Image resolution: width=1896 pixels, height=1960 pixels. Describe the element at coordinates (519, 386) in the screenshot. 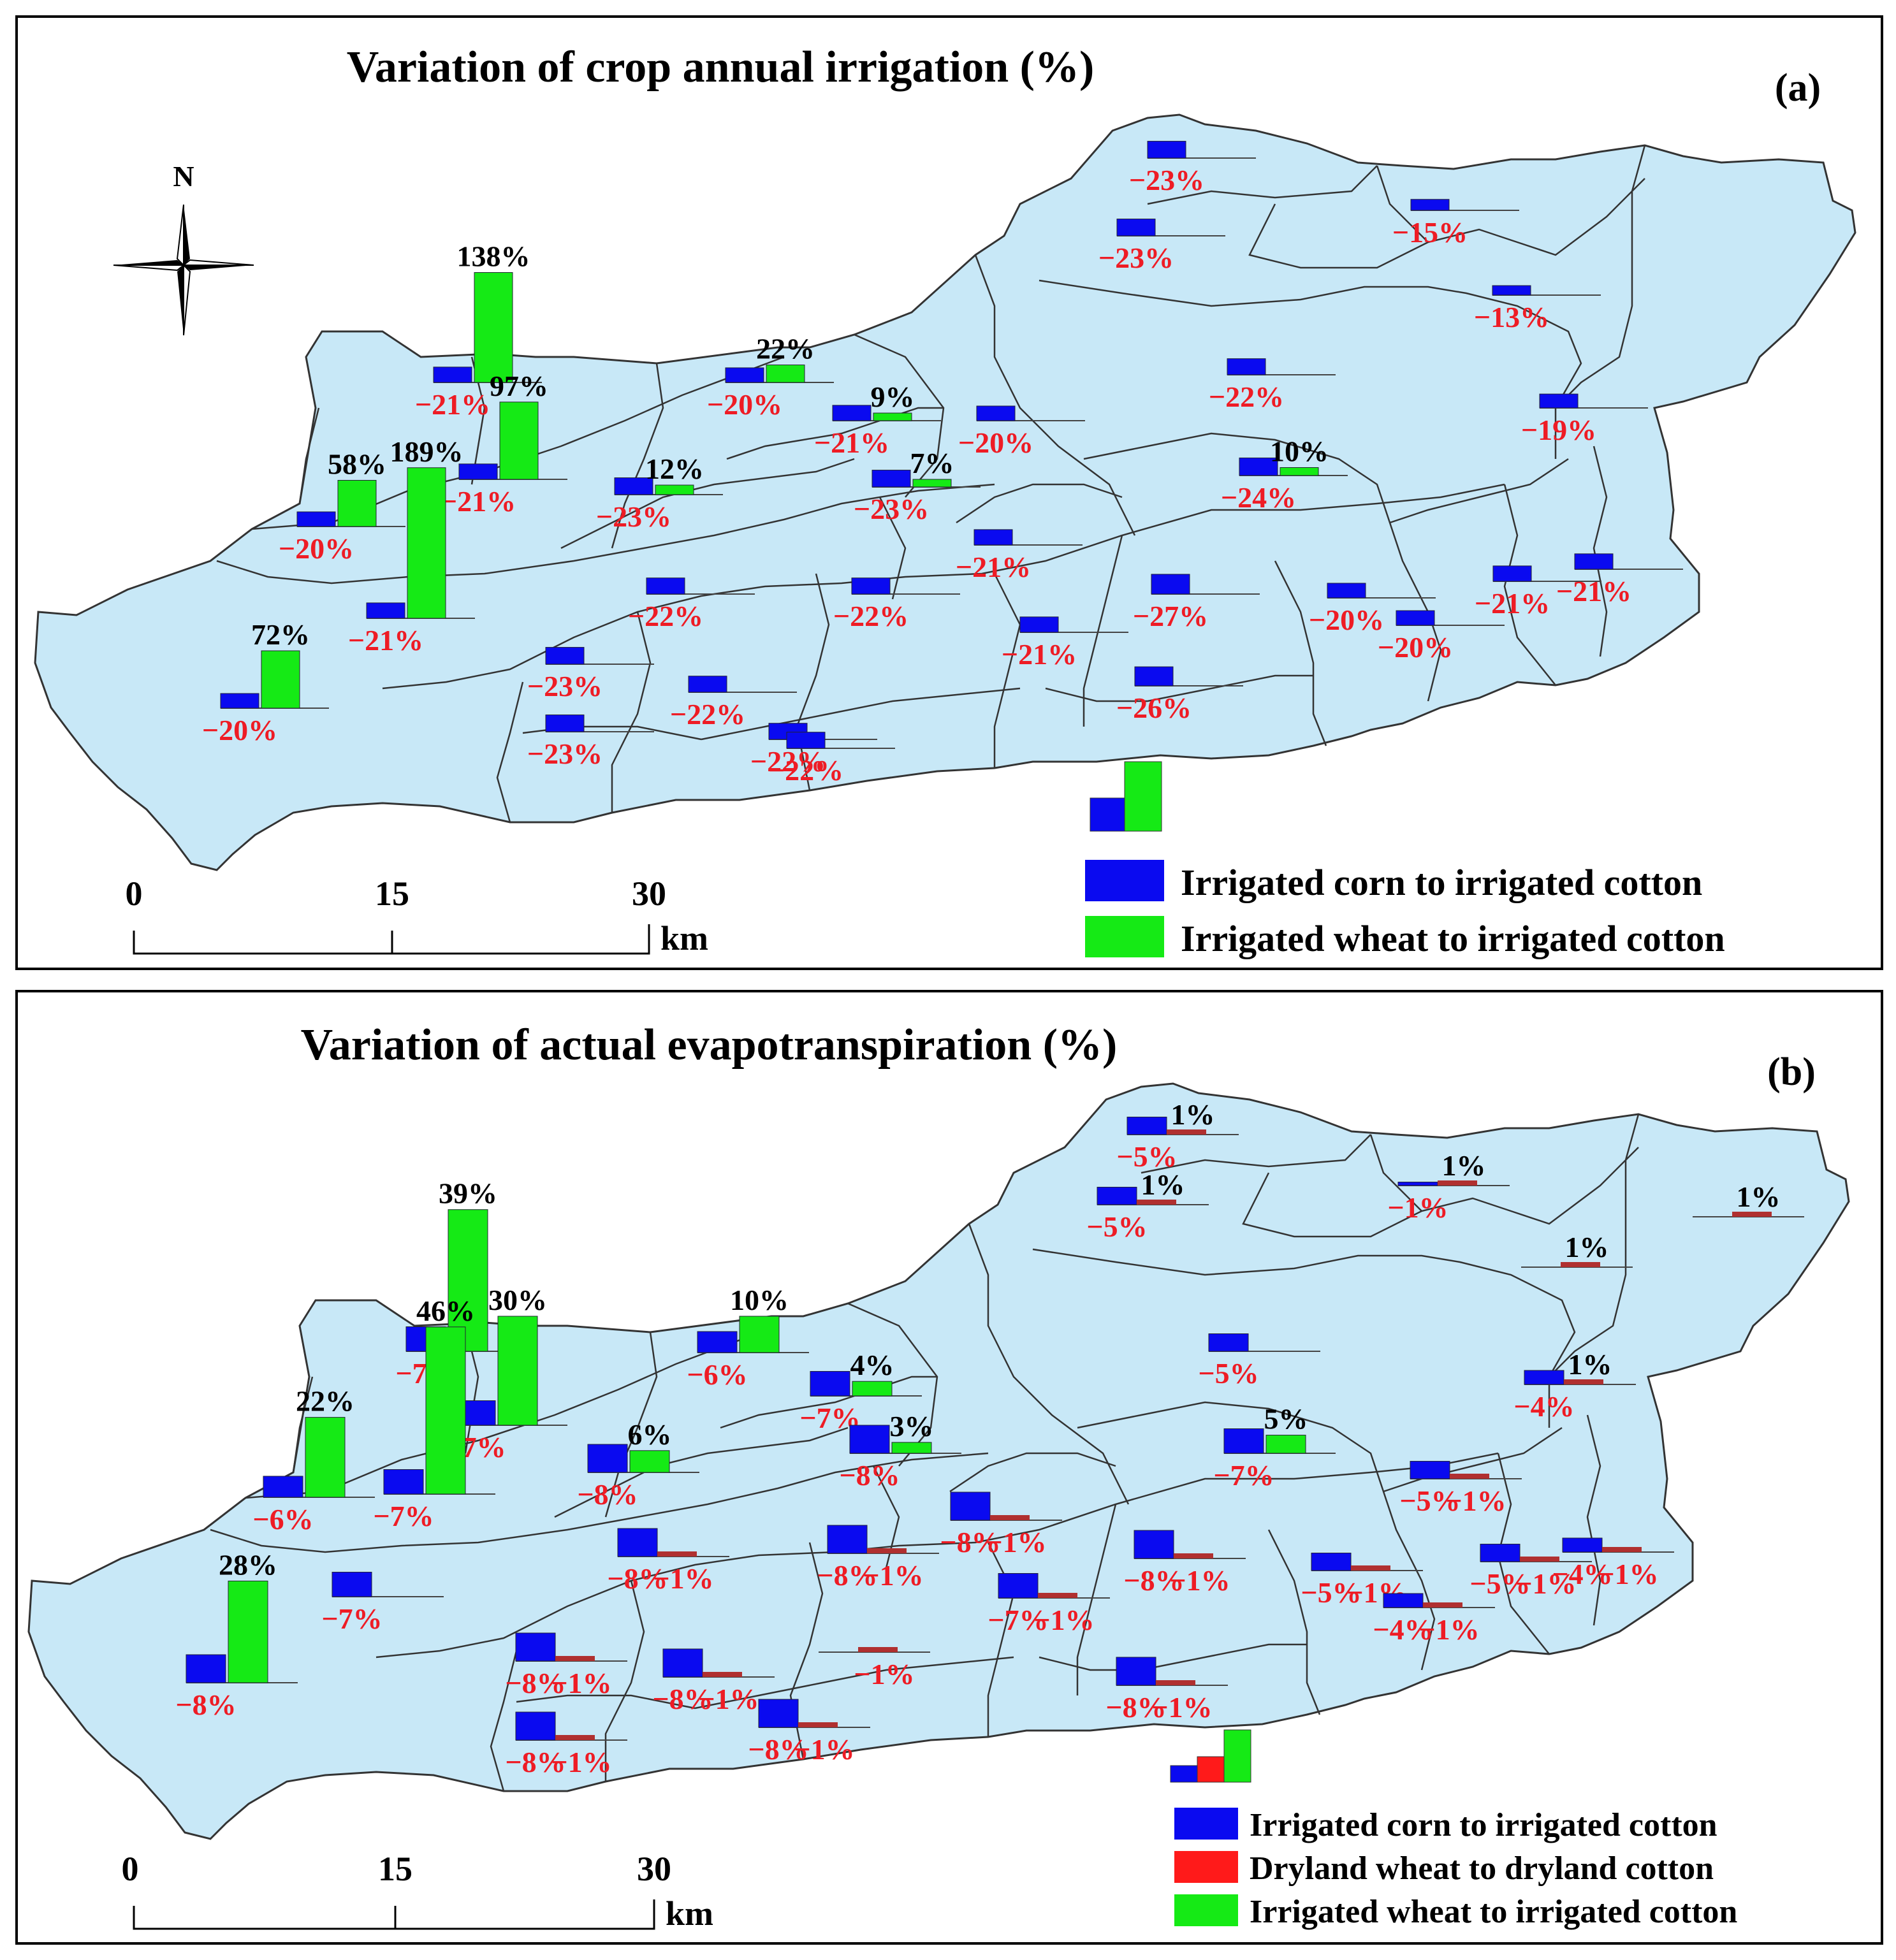

I see `wheat-value-label: 97%` at that location.